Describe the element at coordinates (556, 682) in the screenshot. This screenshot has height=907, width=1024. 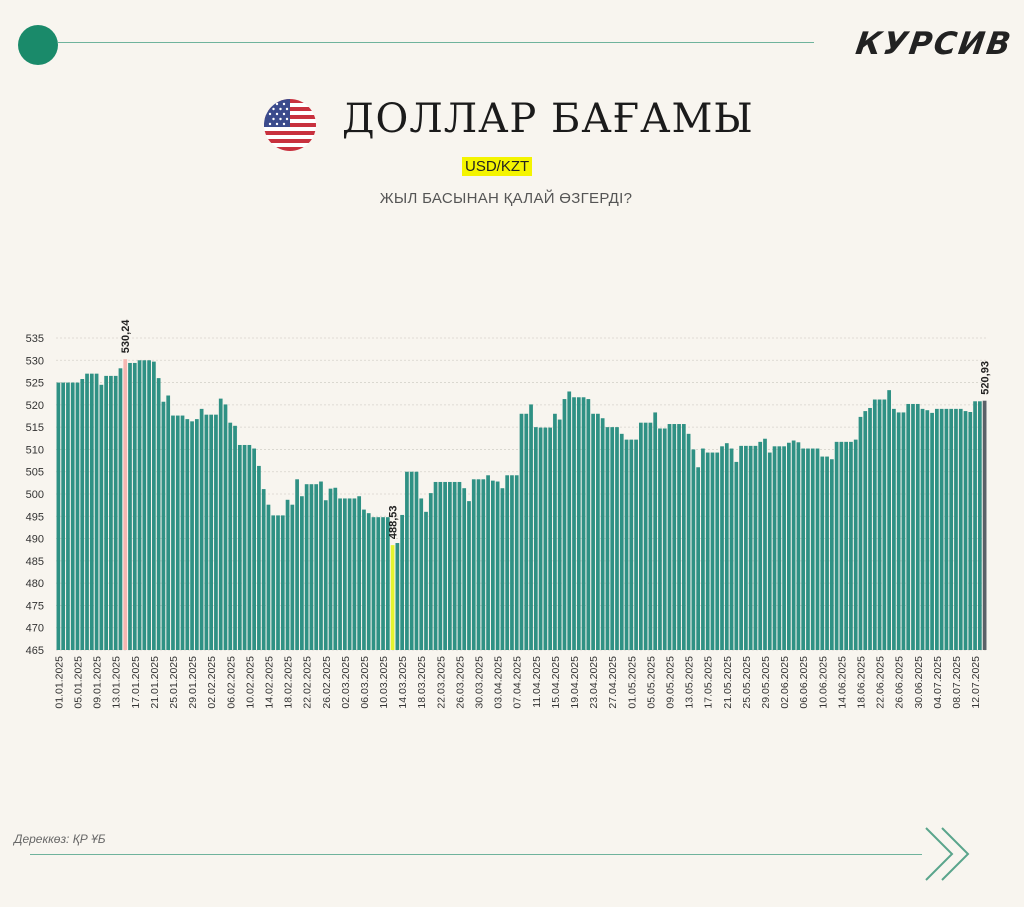
I see `x-tick-label: 15.04.2025` at that location.